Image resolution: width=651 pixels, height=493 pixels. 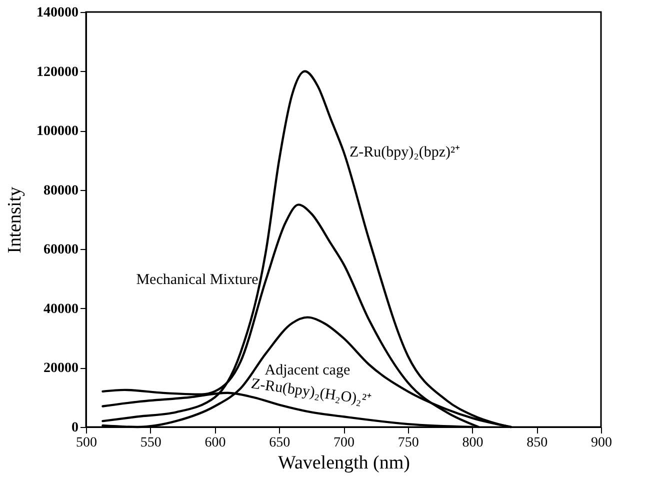 What do you see at coordinates (197, 280) in the screenshot?
I see `series-label: Mechanical Mixture` at bounding box center [197, 280].